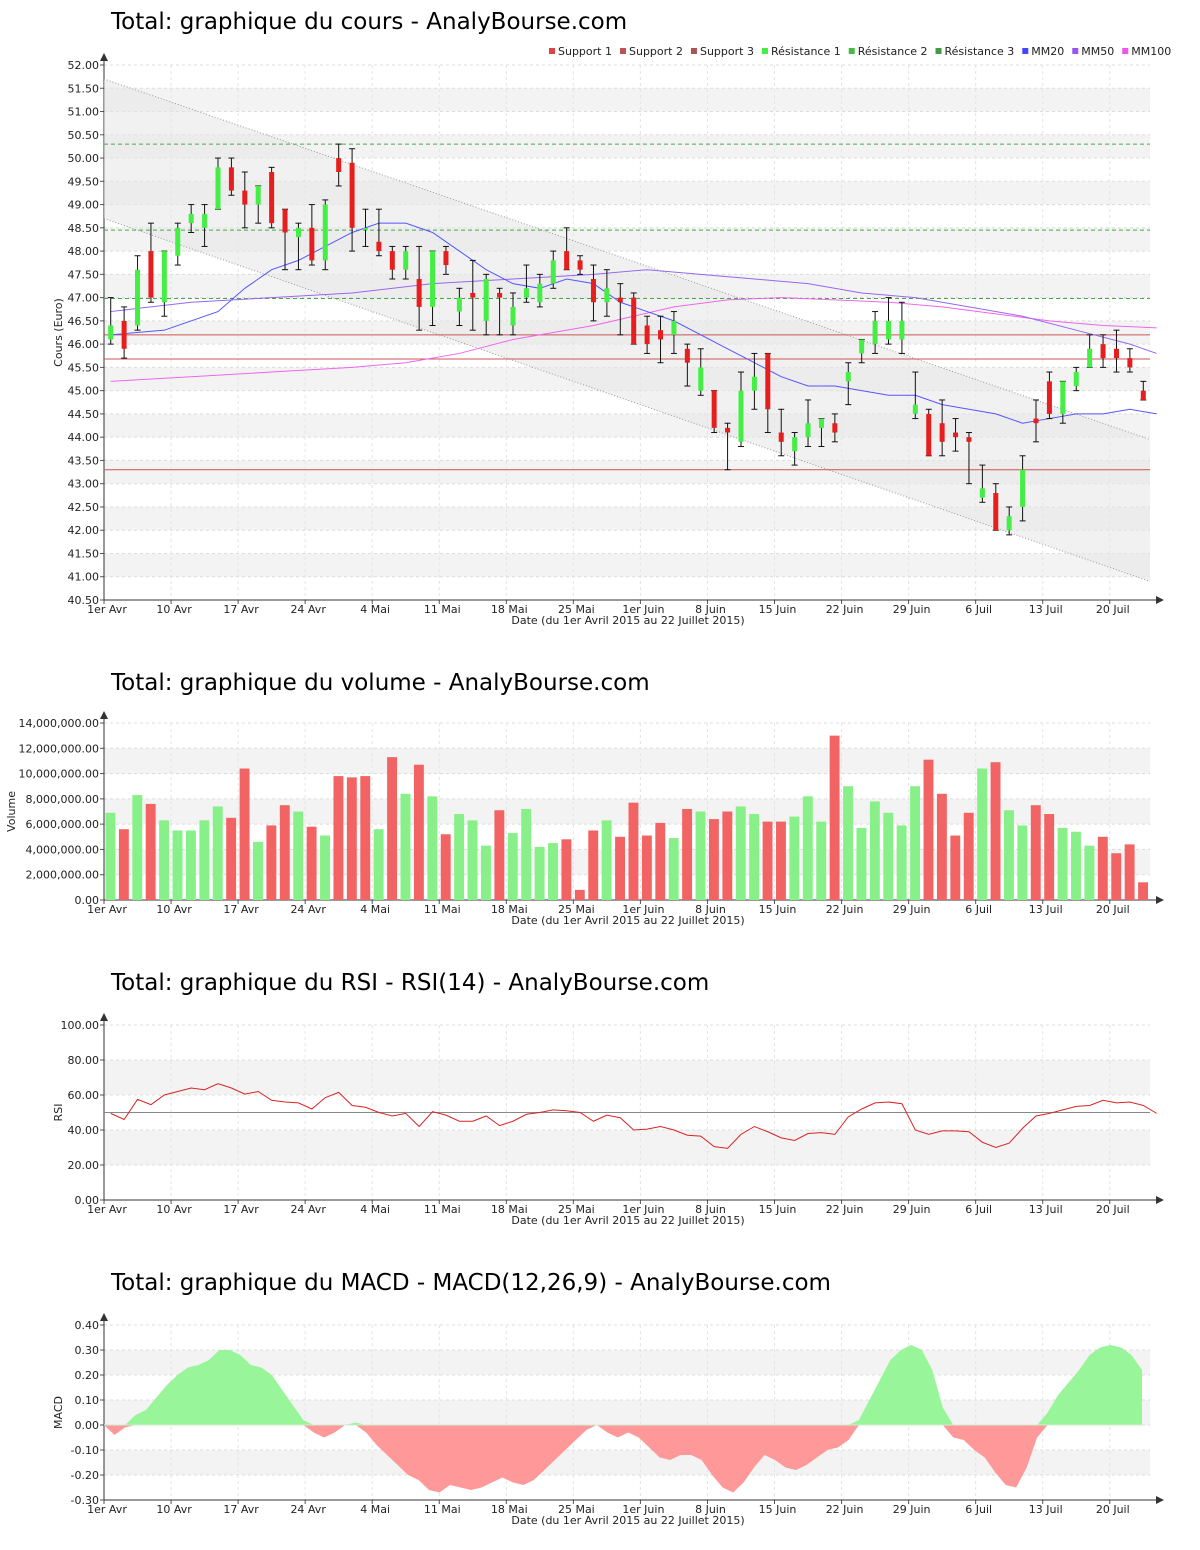  I want to click on y-tick-label: 52.00, so click(84, 65).